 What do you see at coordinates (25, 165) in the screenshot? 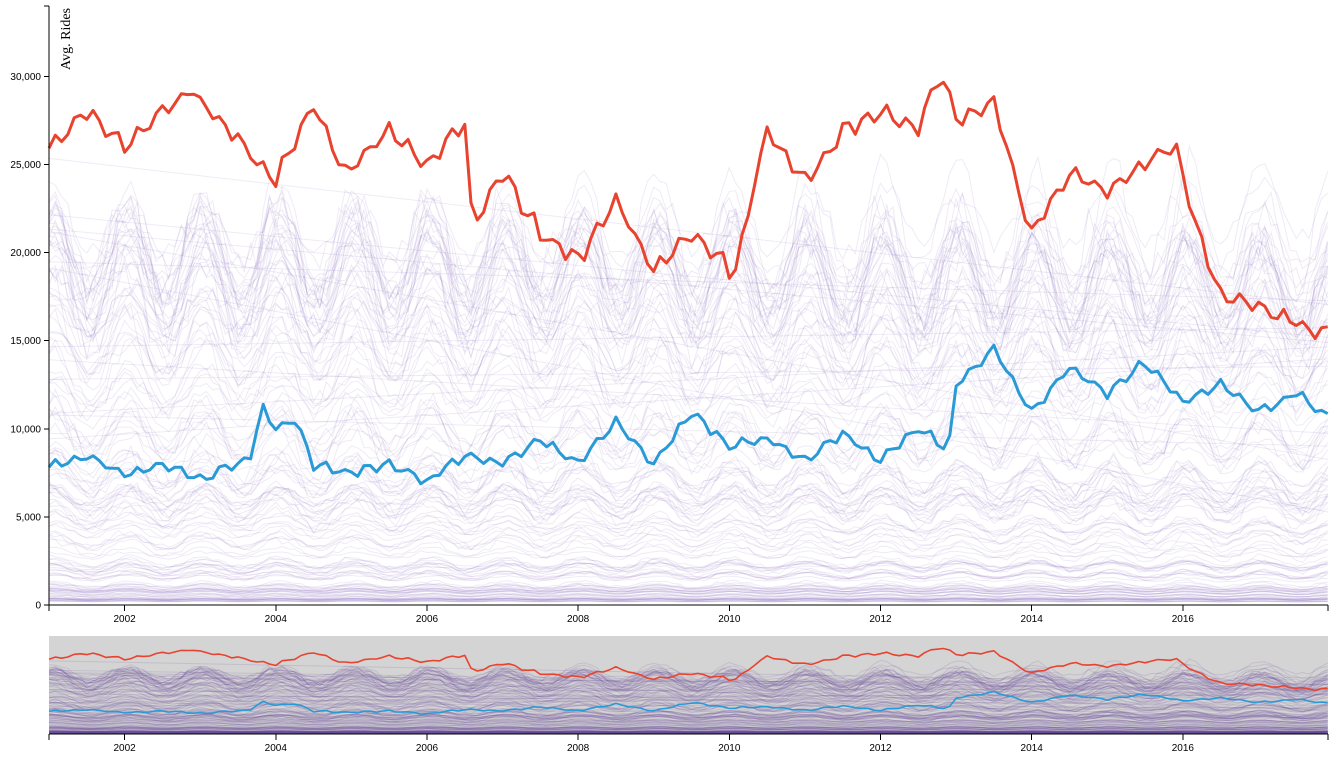
I see `y-tick-label: 25,000` at bounding box center [25, 165].